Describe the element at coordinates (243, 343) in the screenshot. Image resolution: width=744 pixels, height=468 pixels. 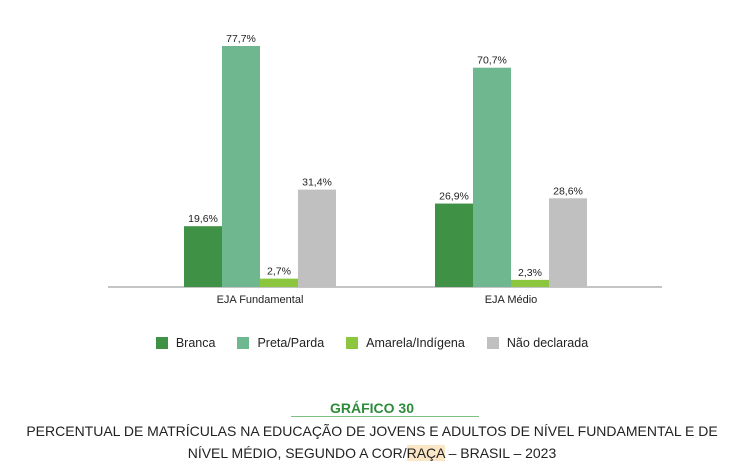
I see `legend-swatch-preta-parda` at that location.